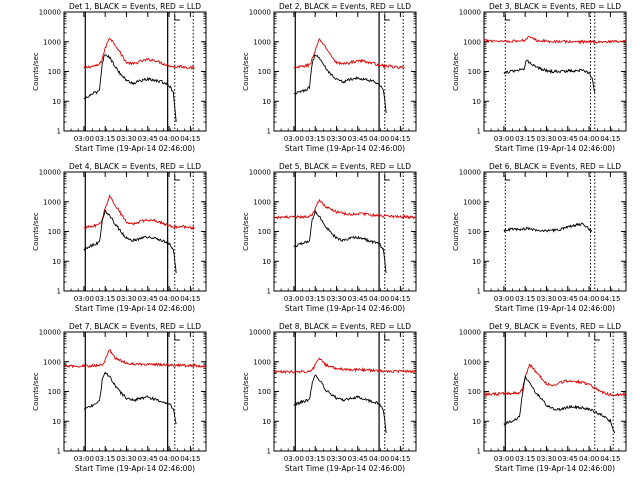 The image size is (640, 480). Describe the element at coordinates (345, 6) in the screenshot. I see `panel-title: Det 2, BLACK = Events, RED = LLD` at that location.